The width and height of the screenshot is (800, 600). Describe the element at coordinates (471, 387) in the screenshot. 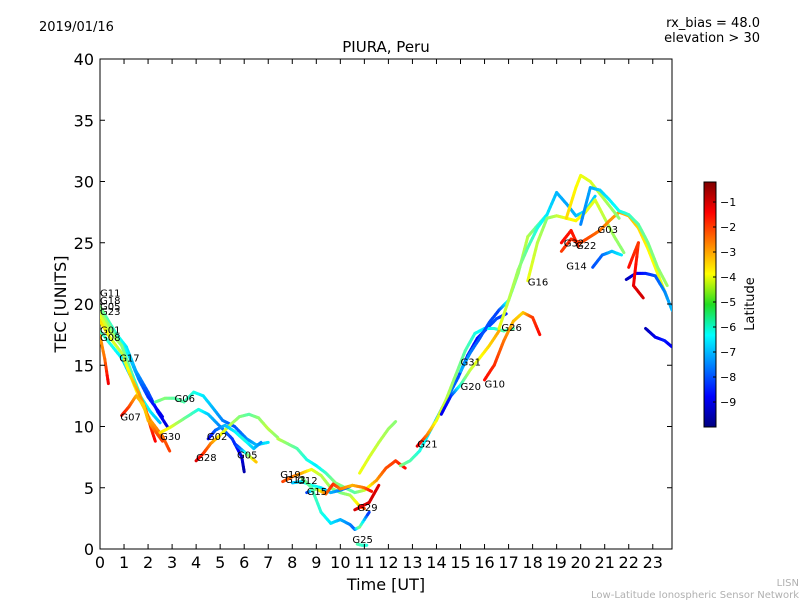

I see `sat-label-g20: G20` at that location.